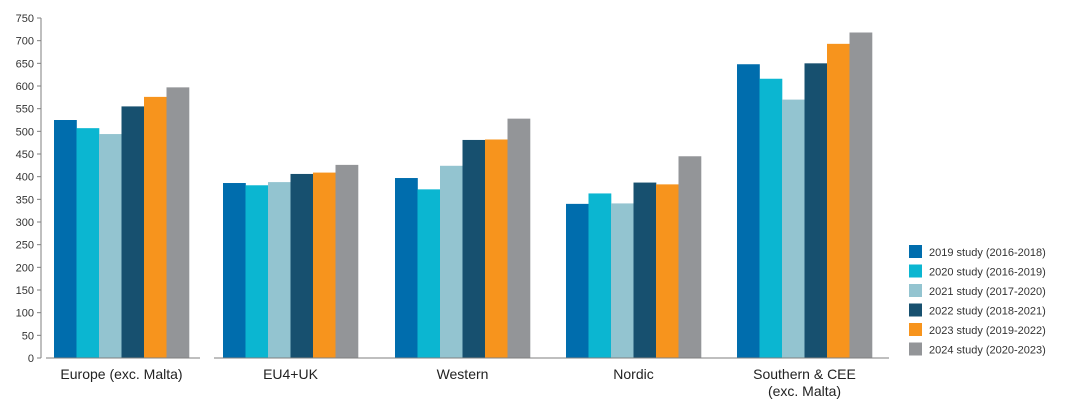 This screenshot has width=1066, height=399. I want to click on category-label-line: Europe (exc. Malta), so click(121, 374).